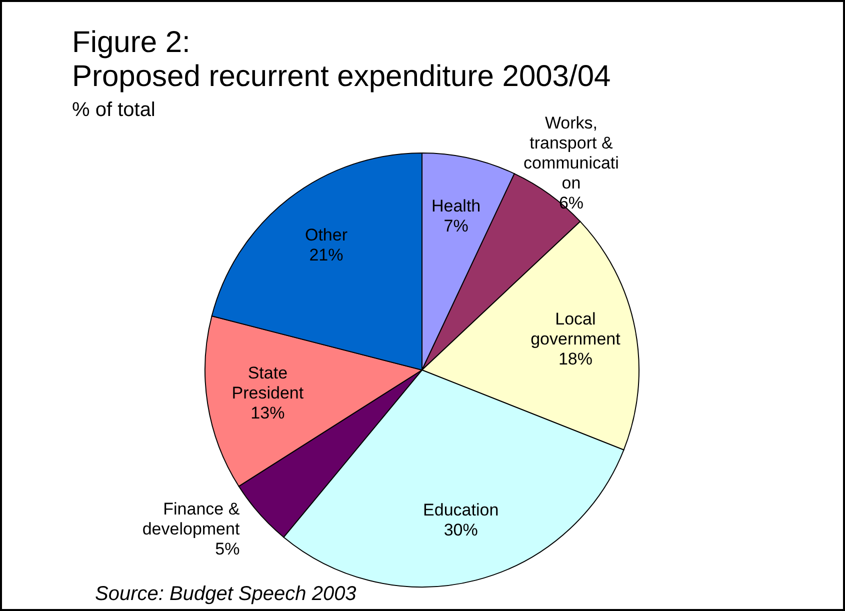 The image size is (845, 611). Describe the element at coordinates (326, 256) in the screenshot. I see `data-label: 21%` at that location.